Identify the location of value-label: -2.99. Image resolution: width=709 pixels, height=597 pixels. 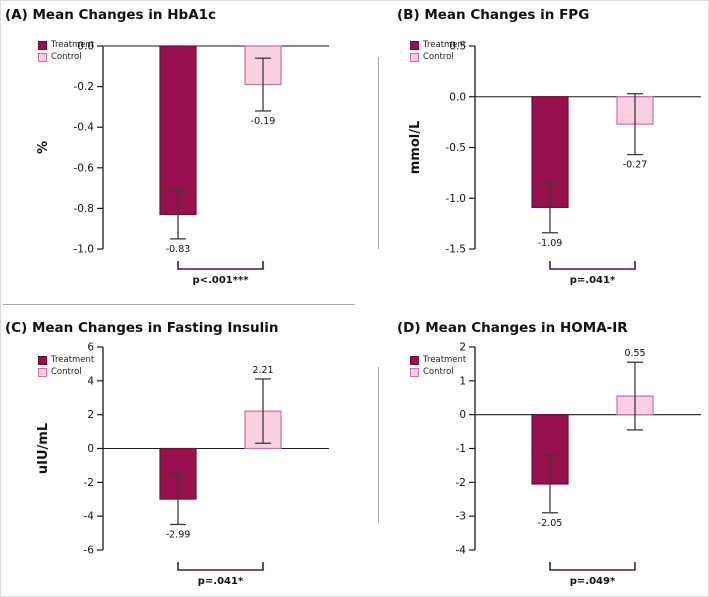
(178, 534).